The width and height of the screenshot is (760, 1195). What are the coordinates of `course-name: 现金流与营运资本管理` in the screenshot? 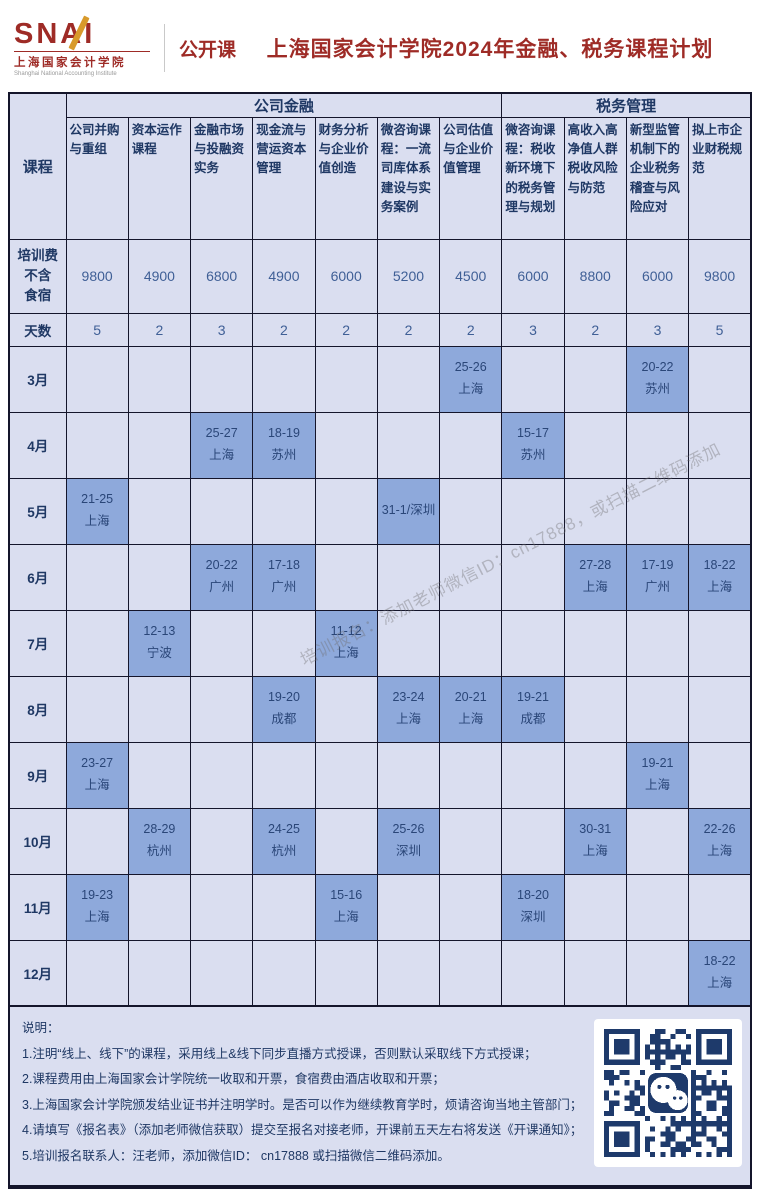 It's located at (284, 178).